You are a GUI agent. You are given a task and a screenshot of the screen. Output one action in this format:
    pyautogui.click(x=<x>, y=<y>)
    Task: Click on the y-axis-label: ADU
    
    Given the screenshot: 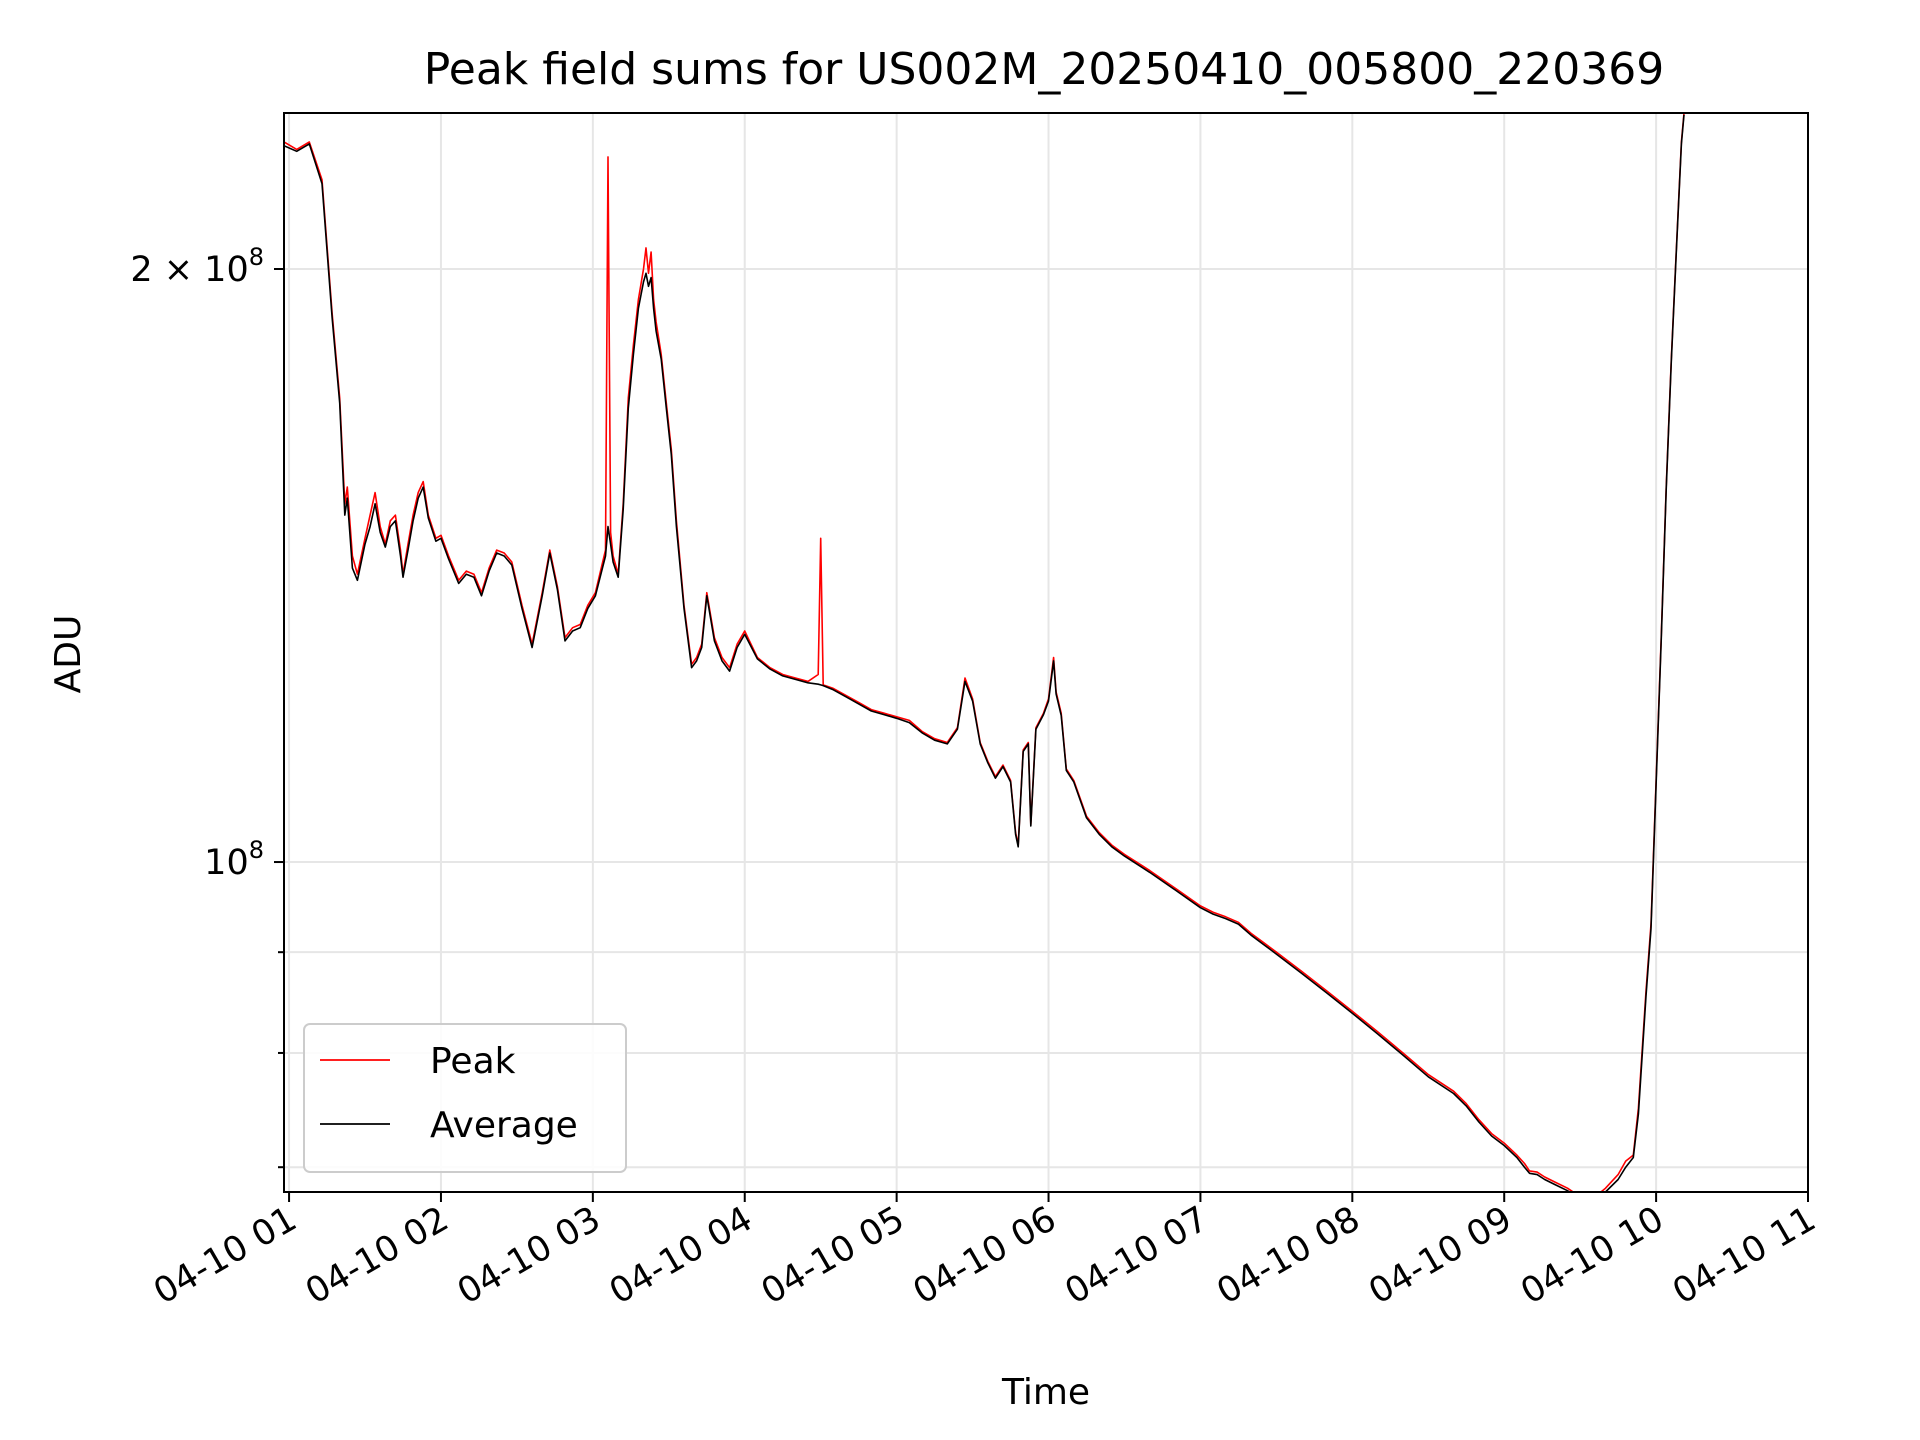 What is the action you would take?
    pyautogui.click(x=68, y=654)
    